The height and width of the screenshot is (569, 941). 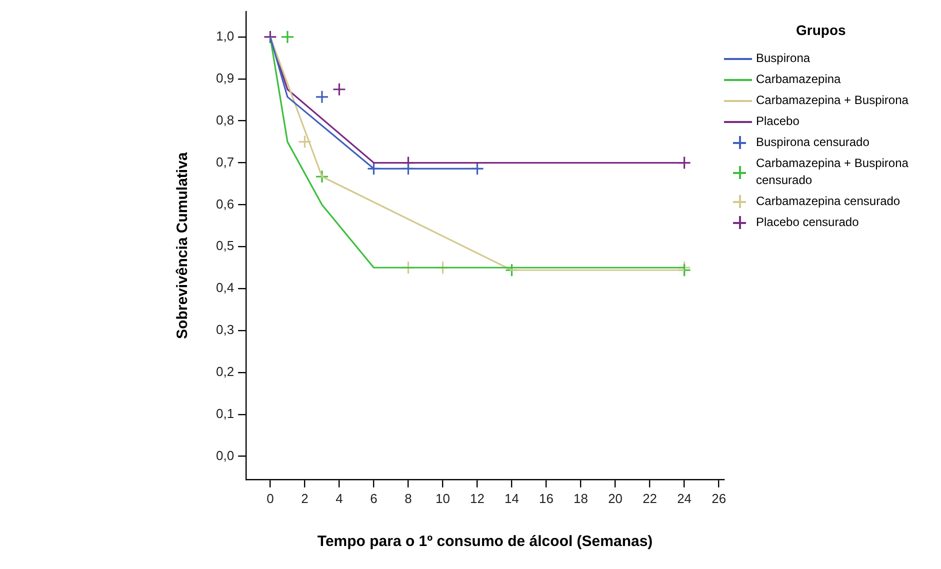 What do you see at coordinates (225, 330) in the screenshot?
I see `y-tick-label: 0,3` at bounding box center [225, 330].